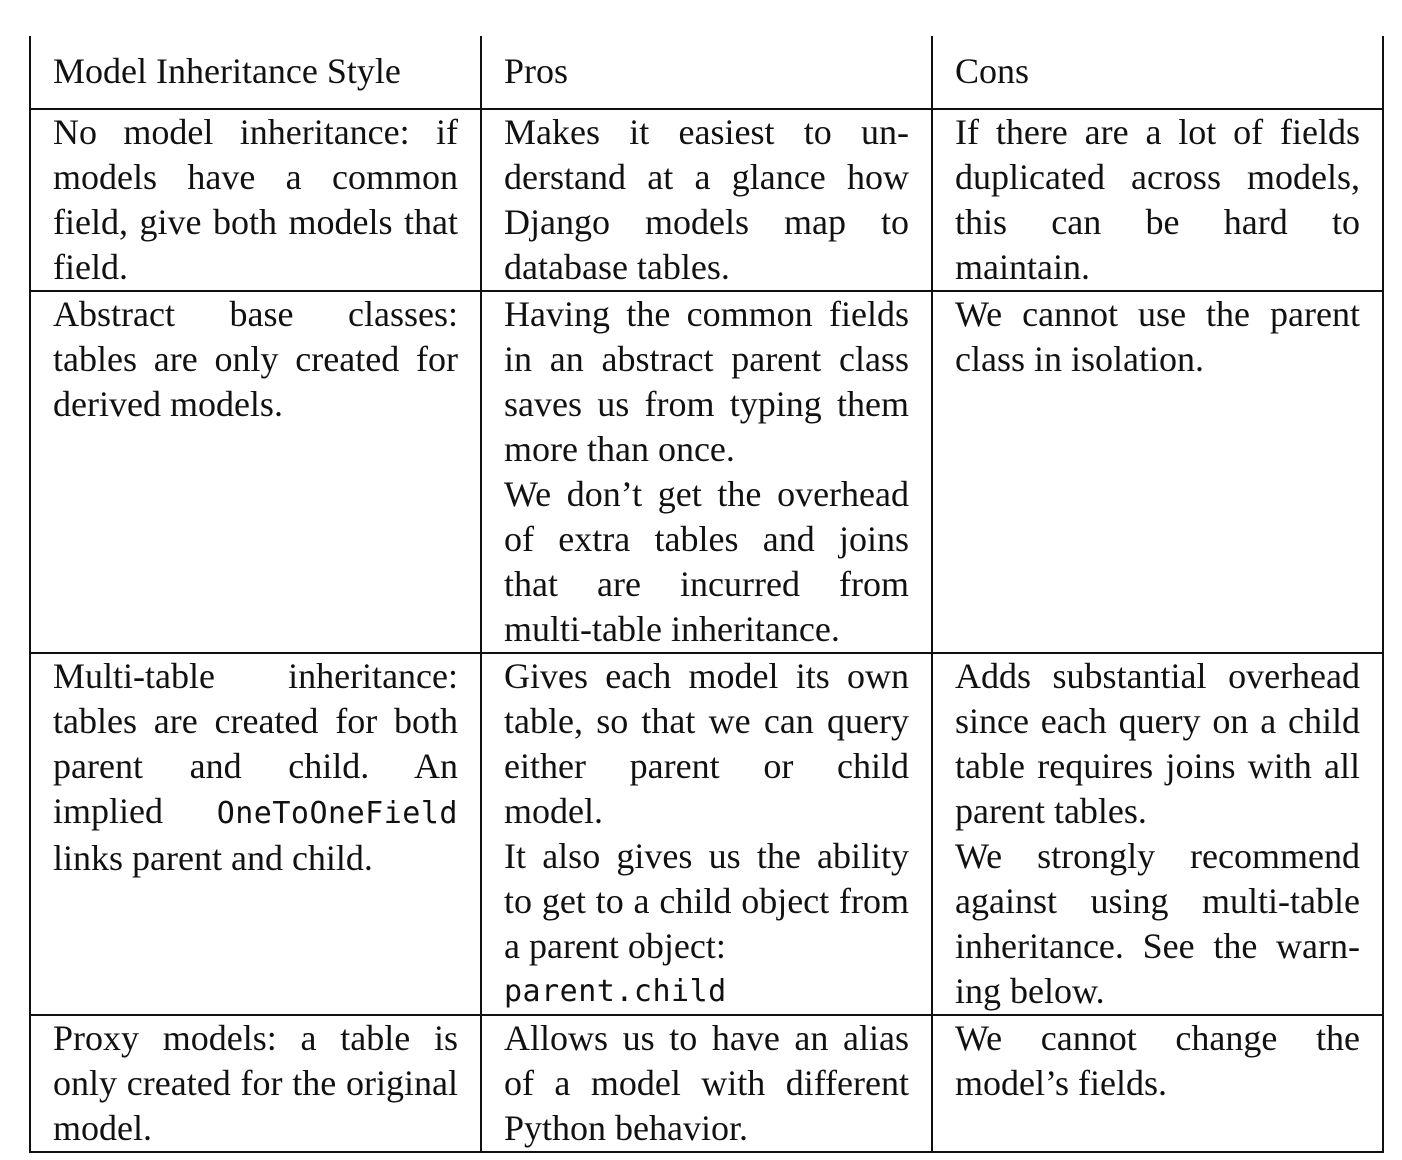  What do you see at coordinates (337, 813) in the screenshot?
I see `code-onetoonefield: OneToOneField` at bounding box center [337, 813].